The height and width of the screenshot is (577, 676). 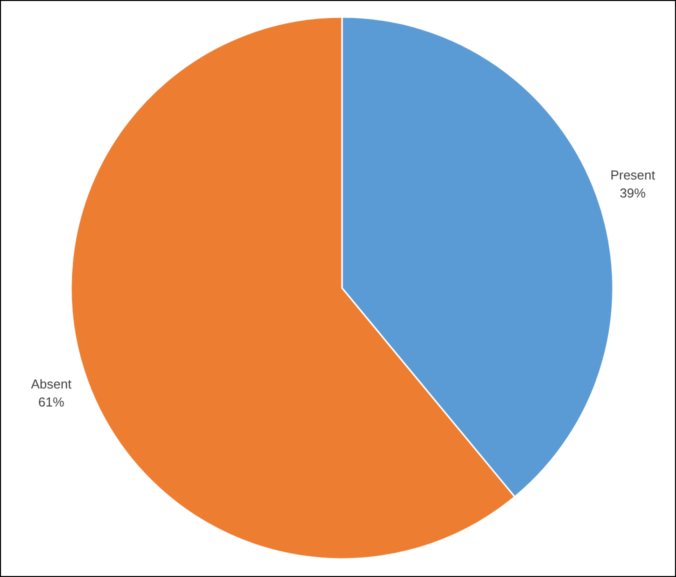 I want to click on data-label: 61%, so click(x=51, y=402).